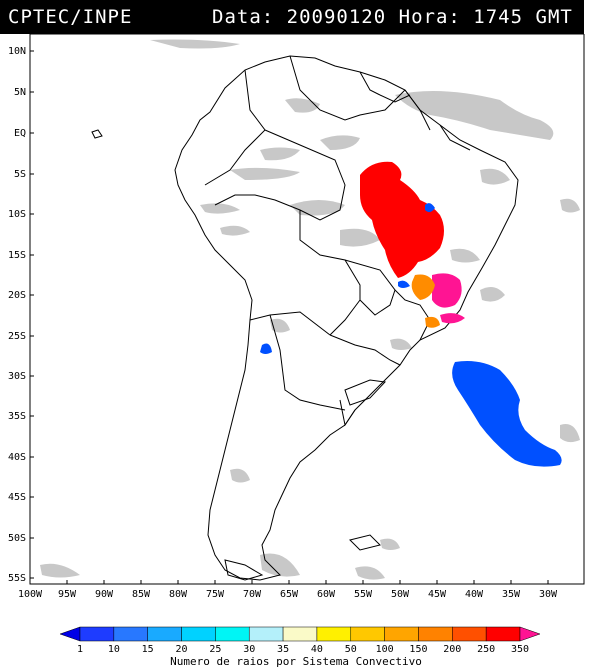  Describe the element at coordinates (141, 594) in the screenshot. I see `lon-label: 85W` at that location.